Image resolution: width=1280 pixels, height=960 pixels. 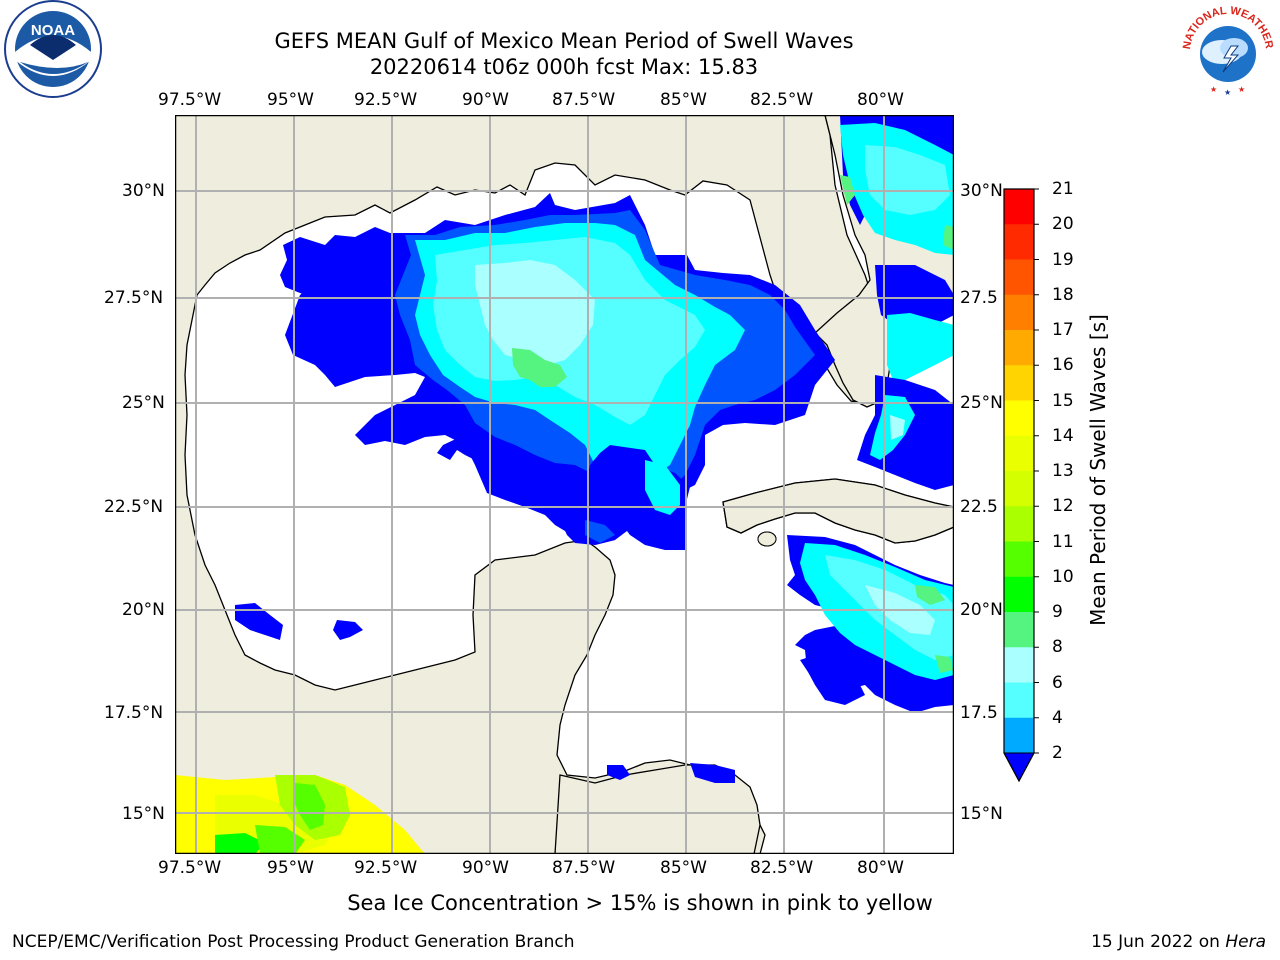 I want to click on colorbar-tick-label: 21, so click(x=1063, y=189).